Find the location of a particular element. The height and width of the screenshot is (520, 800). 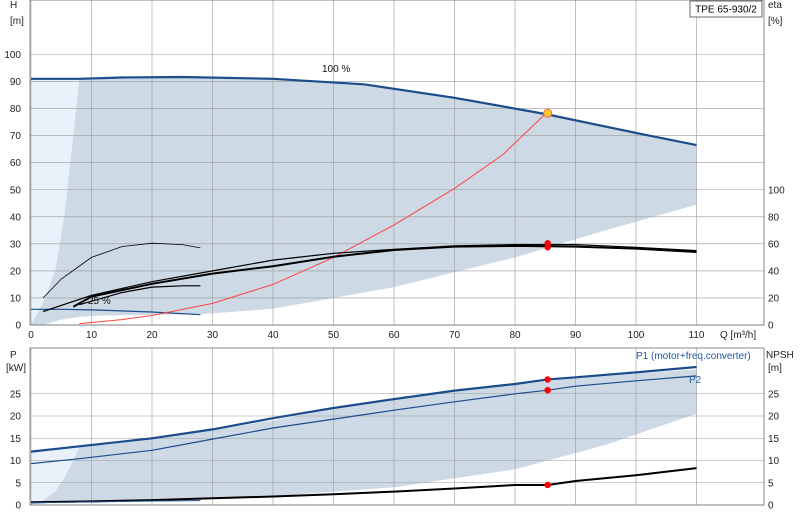

eta-curve-max is located at coordinates (369, 278).